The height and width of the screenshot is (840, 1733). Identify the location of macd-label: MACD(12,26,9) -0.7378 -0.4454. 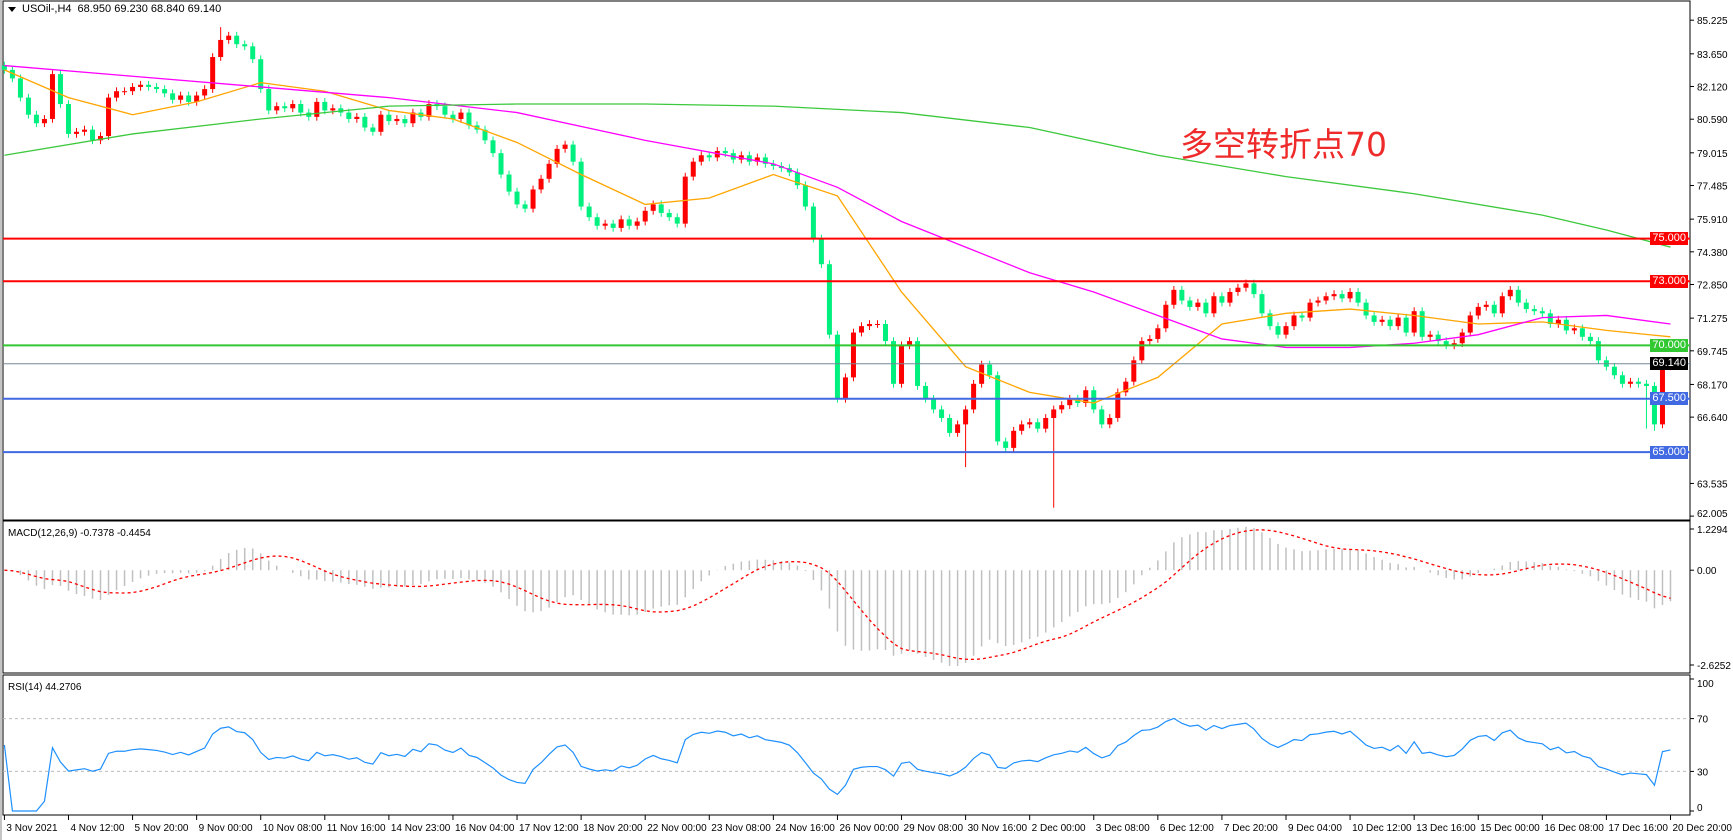
(79, 533).